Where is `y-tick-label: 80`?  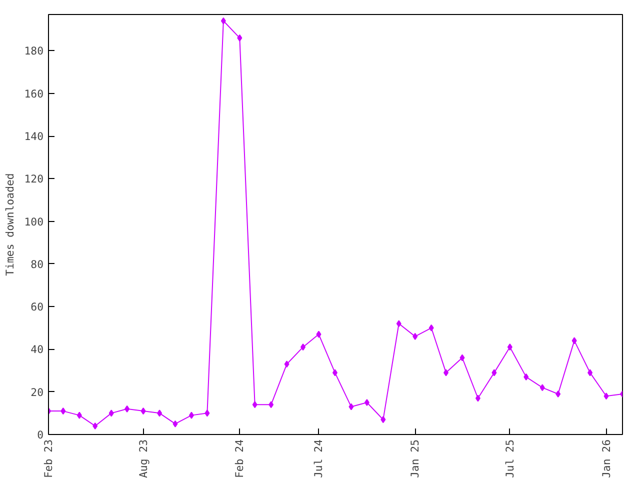
y-tick-label: 80 is located at coordinates (37, 264).